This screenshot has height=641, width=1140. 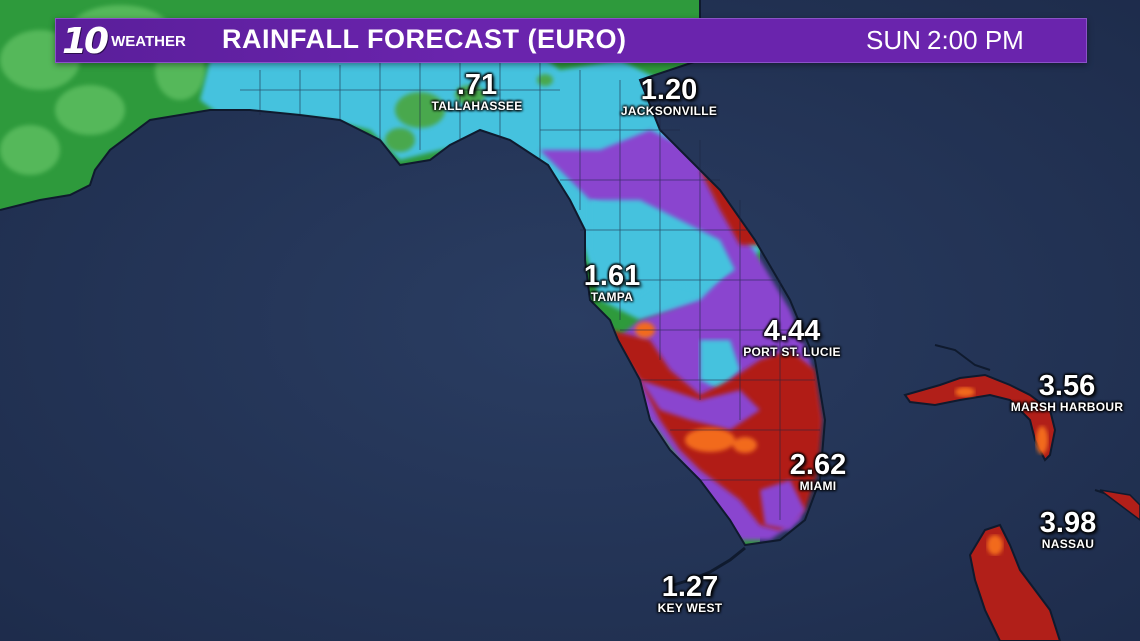 I want to click on city-label-miami: 2.62 MIAMI, so click(x=818, y=471).